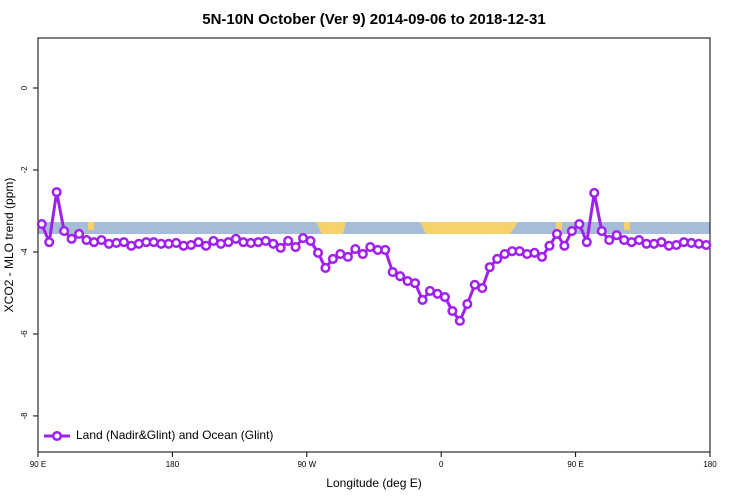  What do you see at coordinates (441, 464) in the screenshot?
I see `x-tick-label: 0` at bounding box center [441, 464].